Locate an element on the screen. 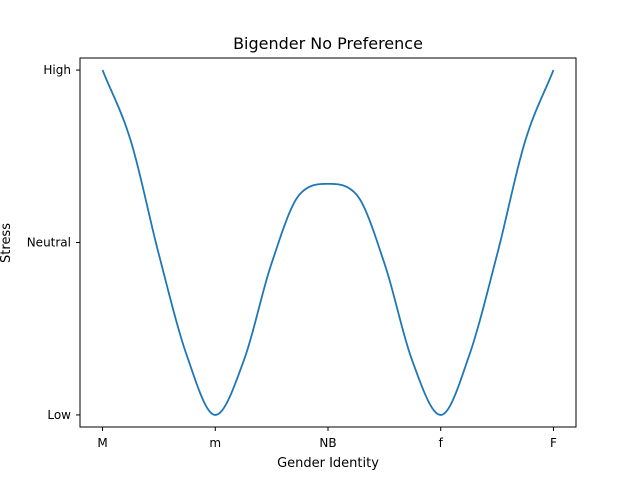 The width and height of the screenshot is (640, 480). y-tick-label: Low is located at coordinates (59, 415).